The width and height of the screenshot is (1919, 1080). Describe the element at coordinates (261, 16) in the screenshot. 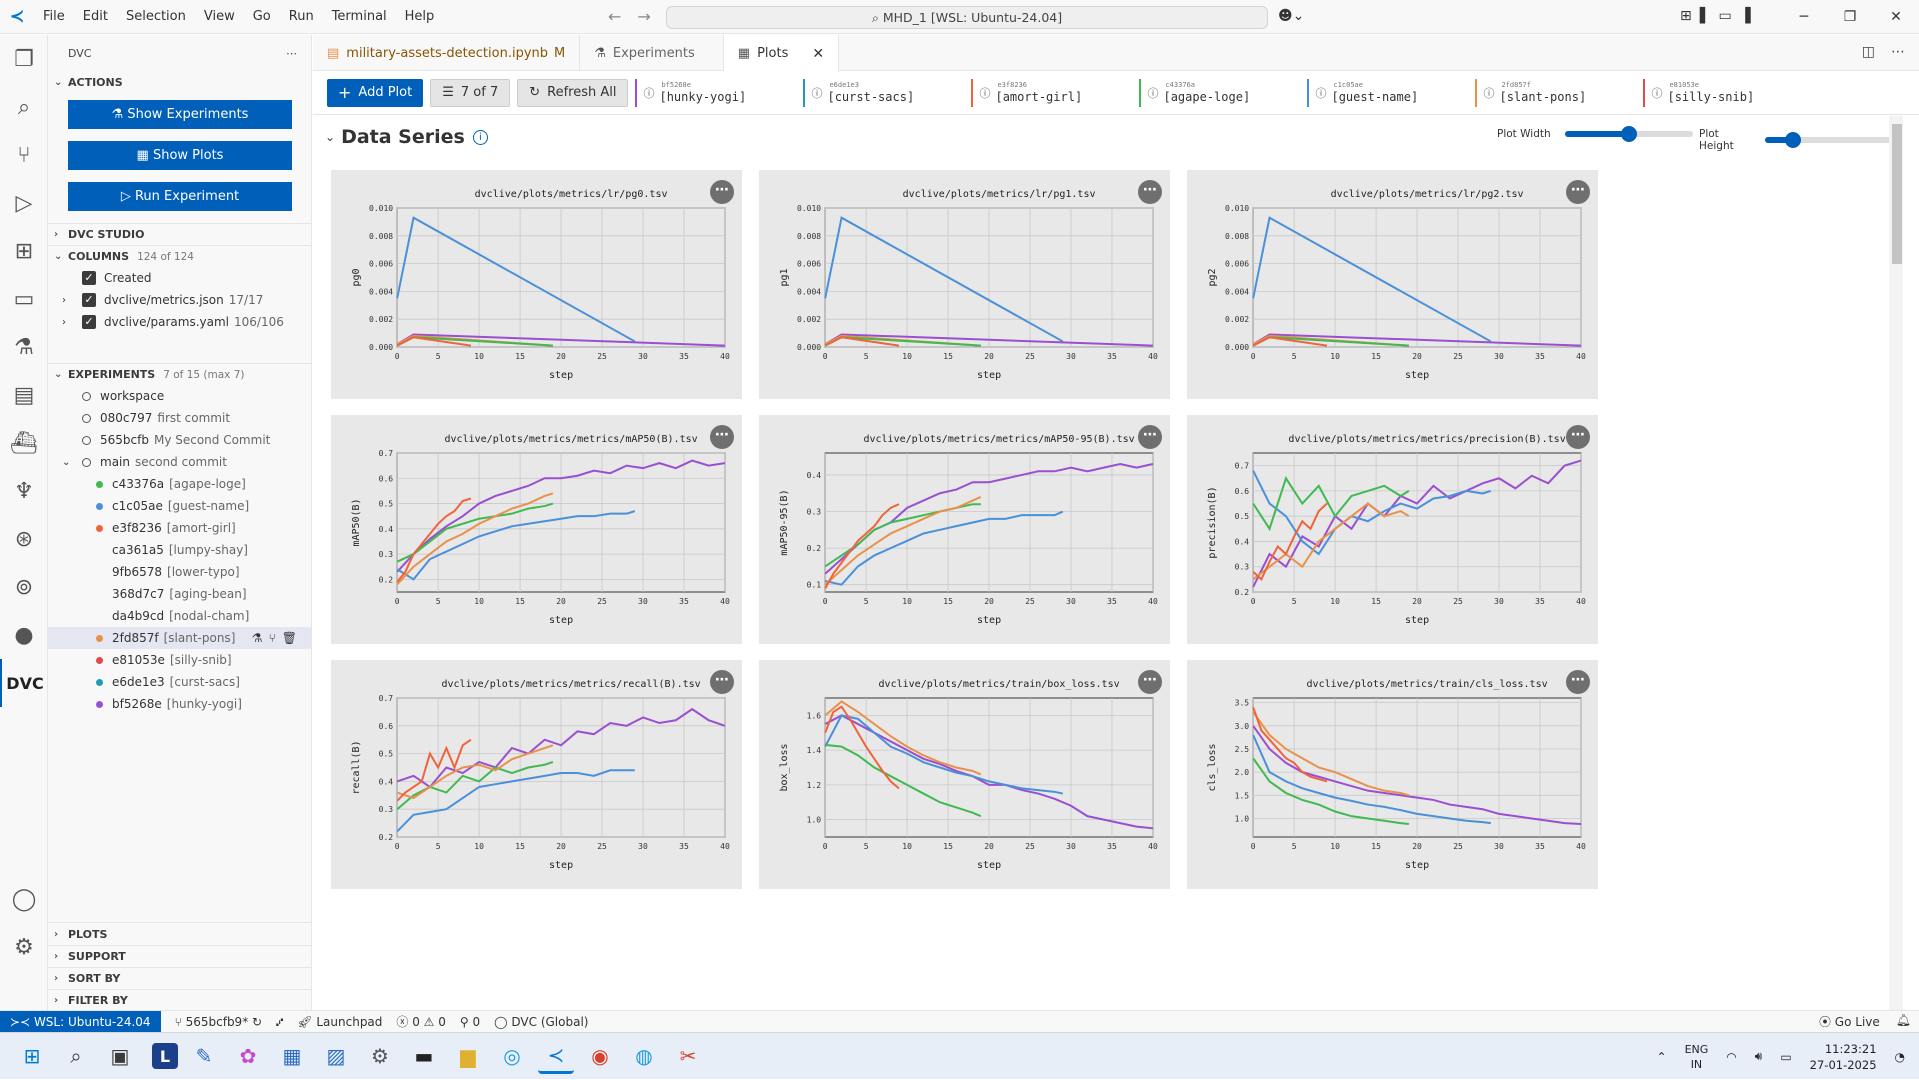

I see `menu-go: Go` at that location.